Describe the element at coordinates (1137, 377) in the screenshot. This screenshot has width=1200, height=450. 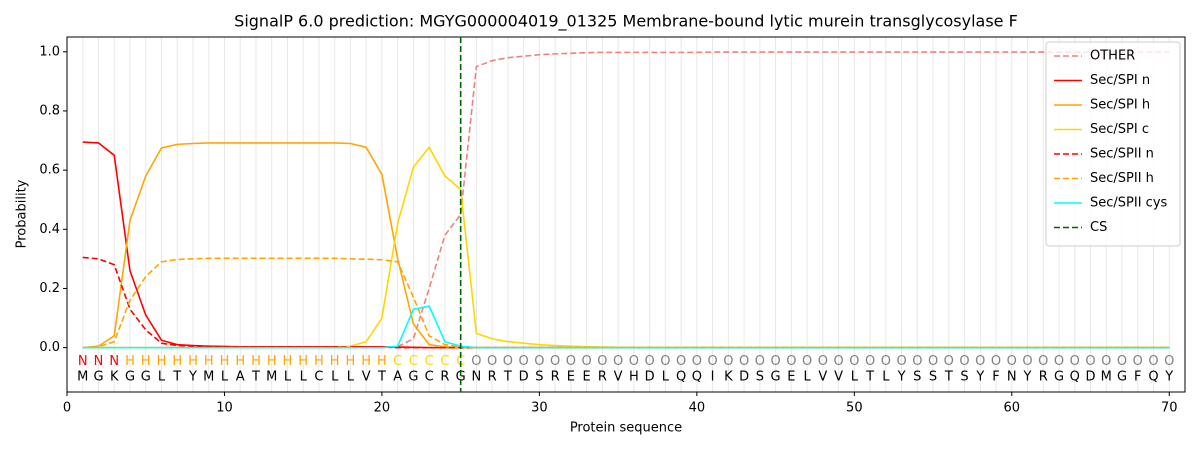
I see `residue: F` at that location.